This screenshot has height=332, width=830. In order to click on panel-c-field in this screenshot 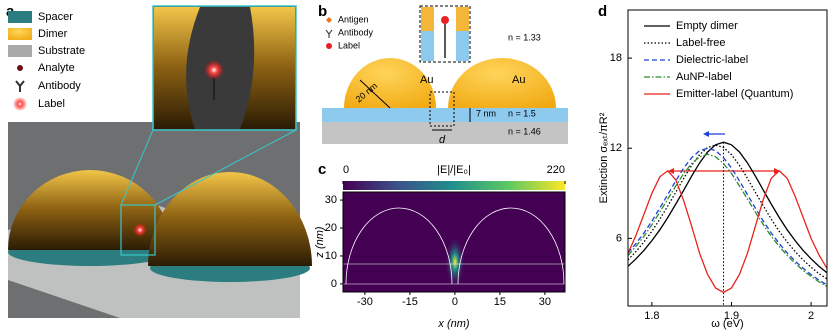, I will do `click(454, 236)`.